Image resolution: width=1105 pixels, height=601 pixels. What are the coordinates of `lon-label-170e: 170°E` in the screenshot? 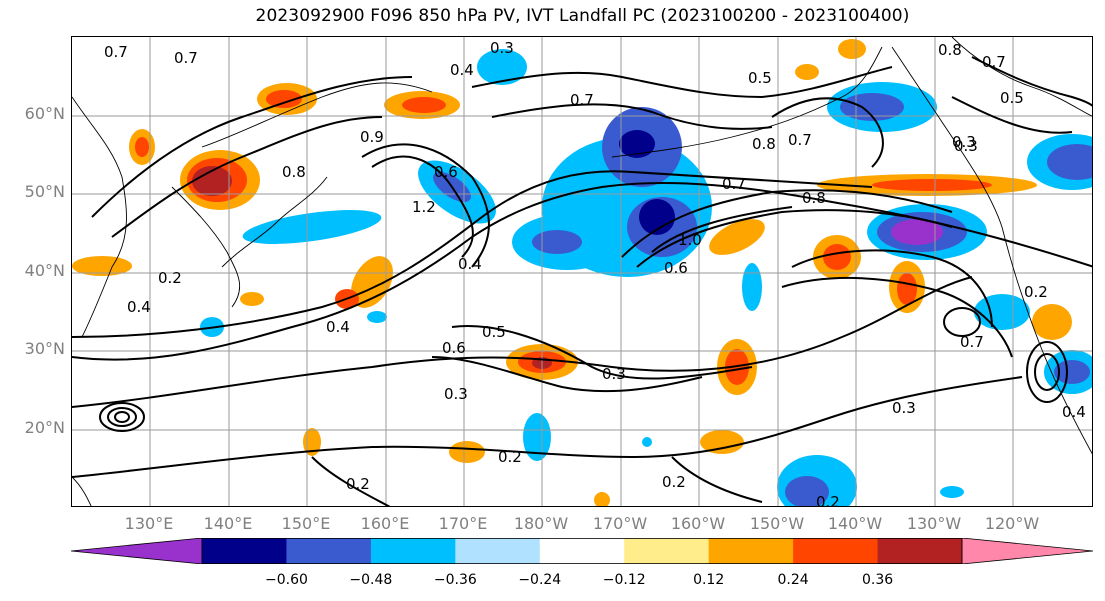 It's located at (463, 523).